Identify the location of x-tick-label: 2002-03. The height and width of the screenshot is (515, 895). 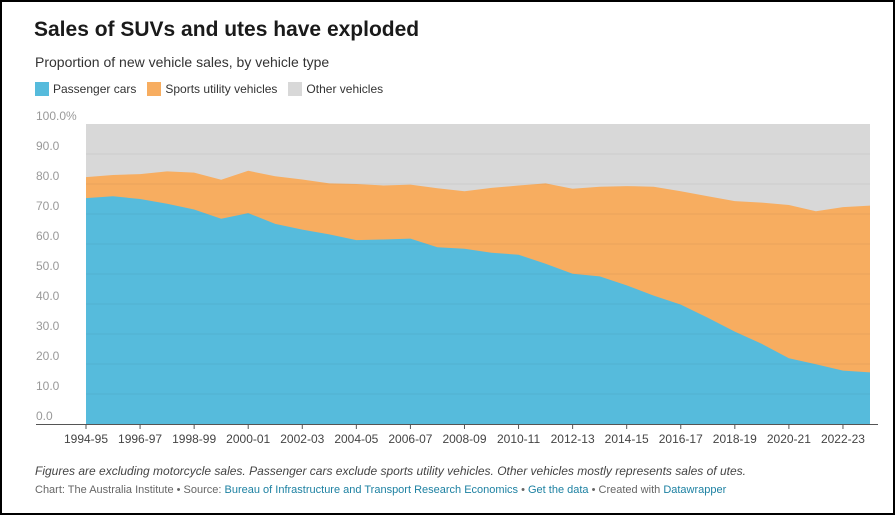
(302, 439).